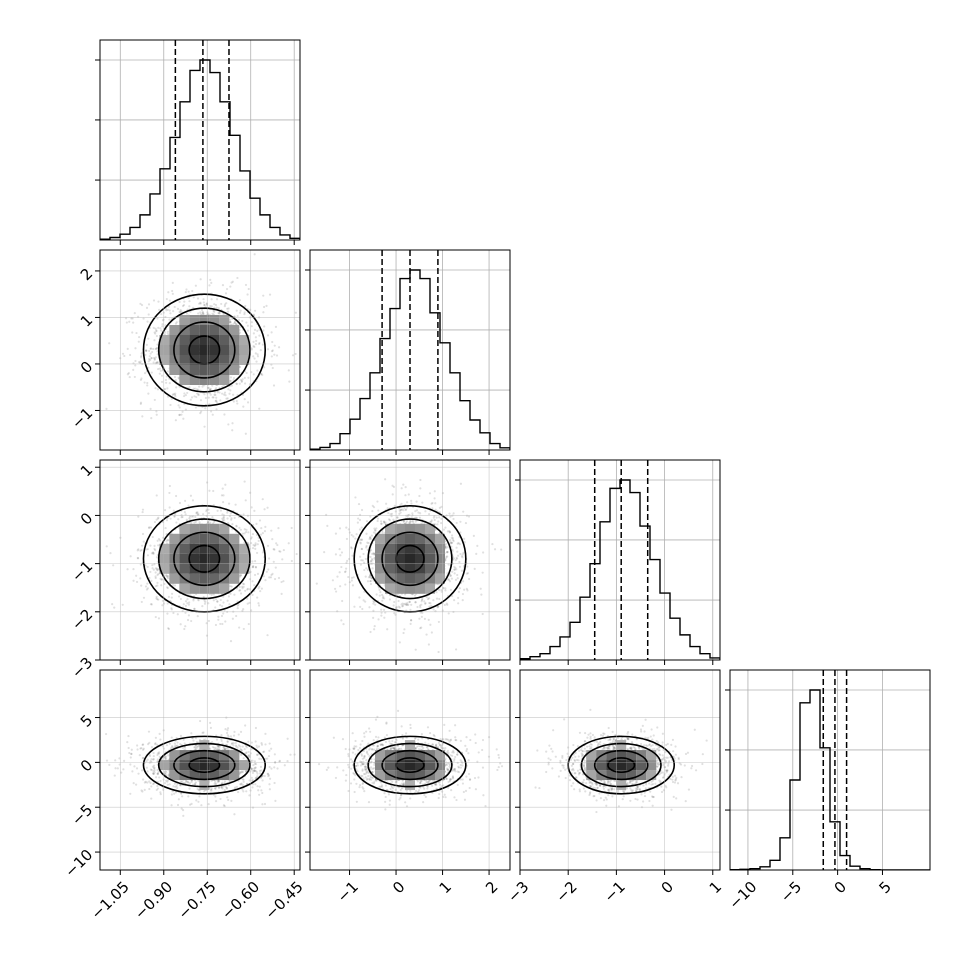 The width and height of the screenshot is (970, 974). Describe the element at coordinates (82, 668) in the screenshot. I see `y-tick-label: −3` at that location.